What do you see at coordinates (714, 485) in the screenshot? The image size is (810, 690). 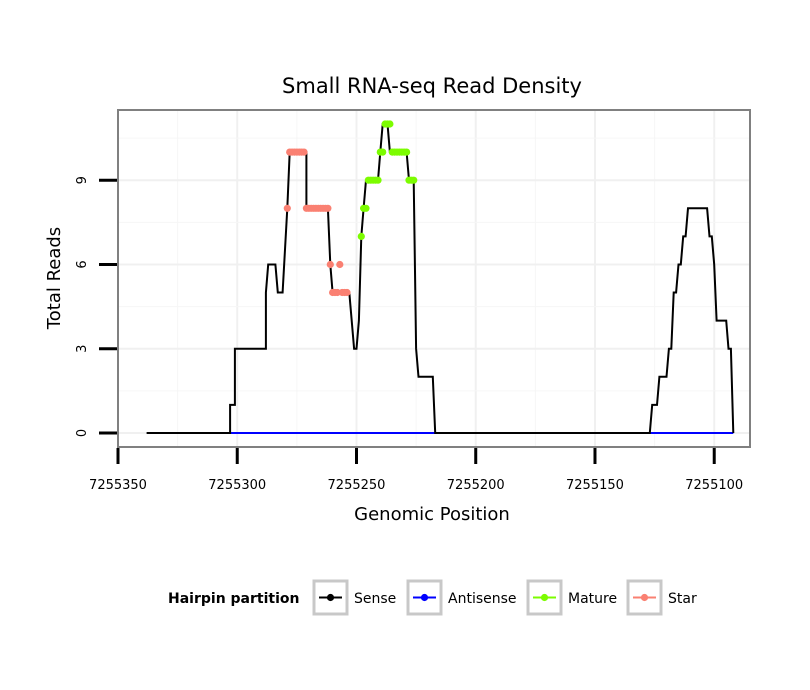 I see `x-tick-label: 7255100` at bounding box center [714, 485].